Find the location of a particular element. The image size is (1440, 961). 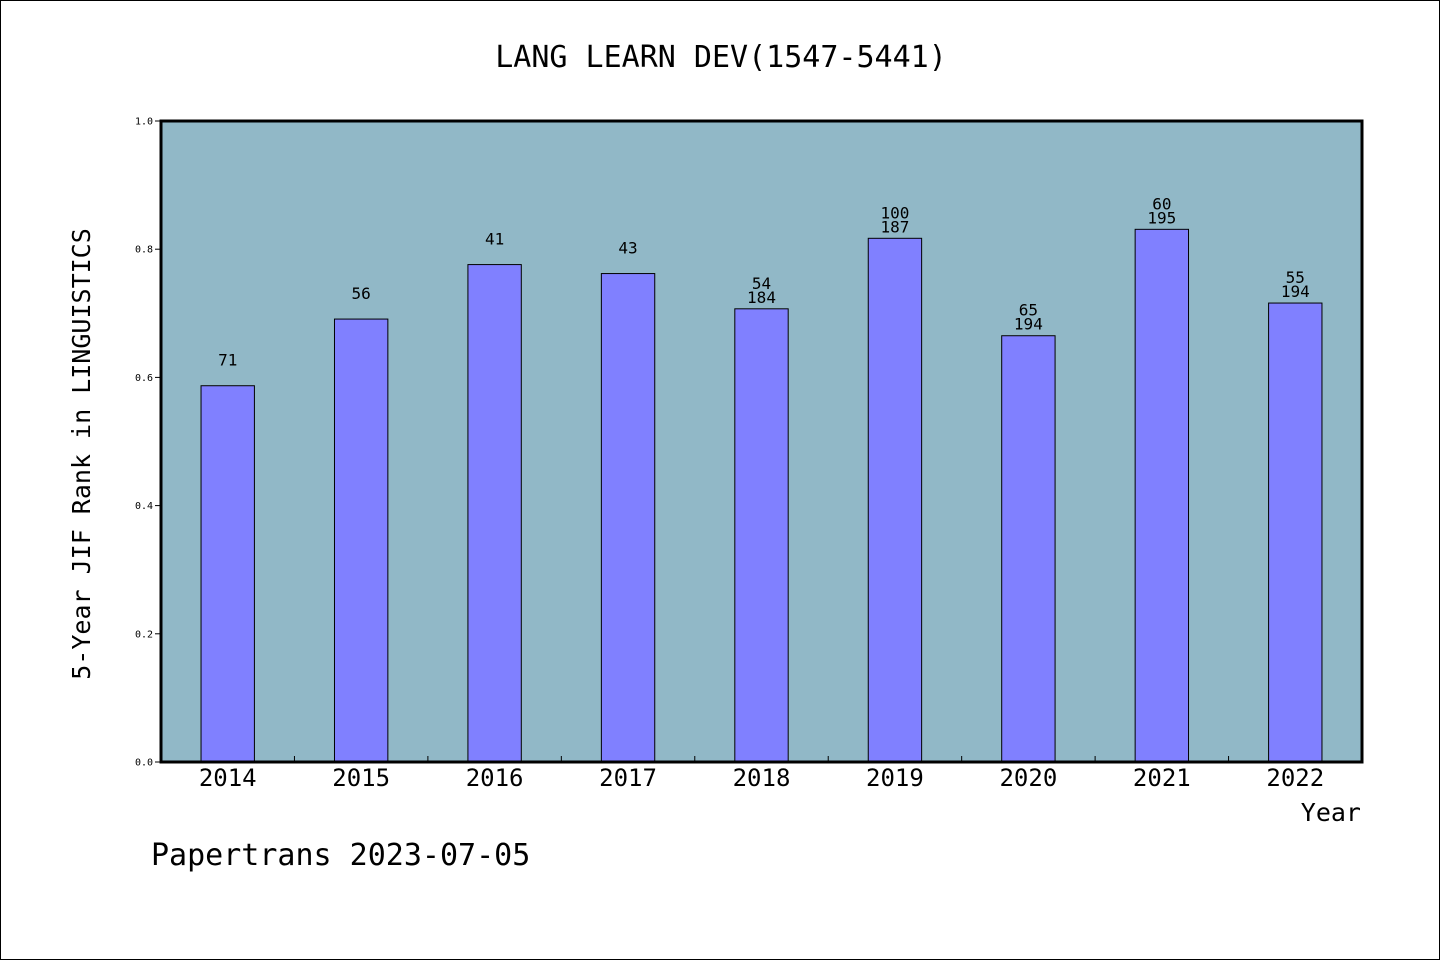

data-label: 187 is located at coordinates (894, 226).